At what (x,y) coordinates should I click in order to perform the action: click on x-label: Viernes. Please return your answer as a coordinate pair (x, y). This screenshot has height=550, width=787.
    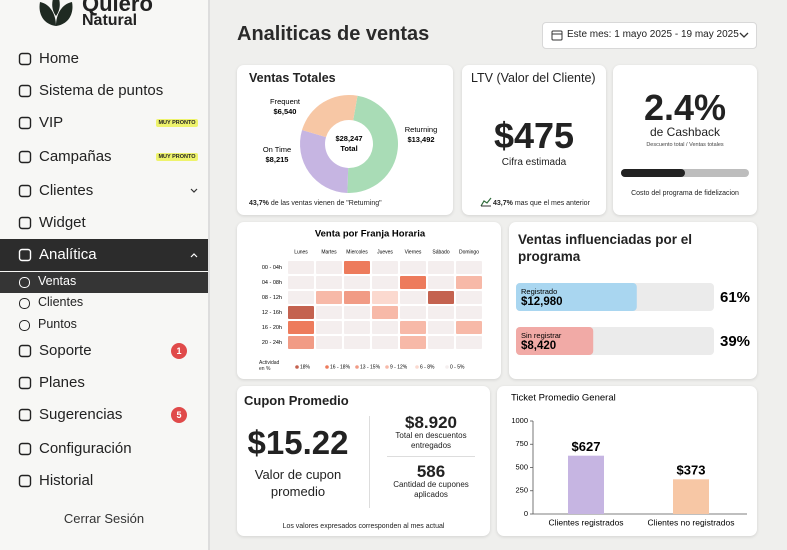
    Looking at the image, I should click on (413, 252).